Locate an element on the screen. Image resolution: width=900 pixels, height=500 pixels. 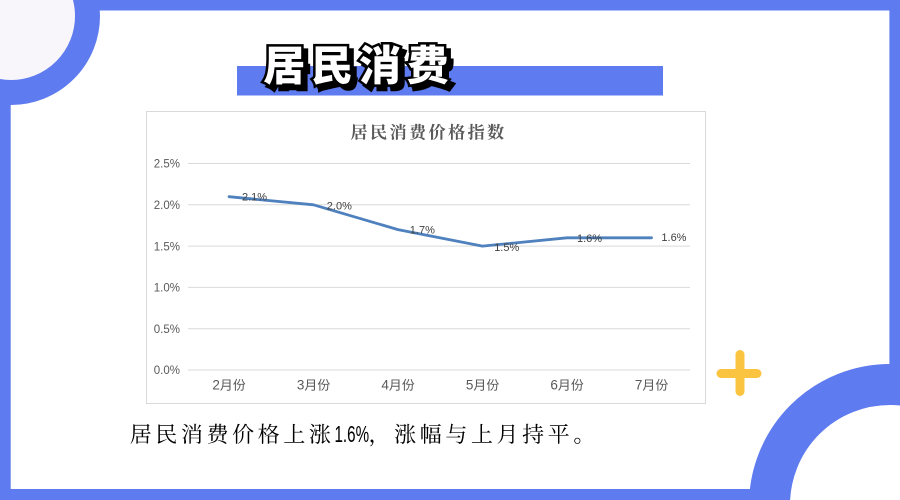
svg-text: 1.0% is located at coordinates (167, 289).